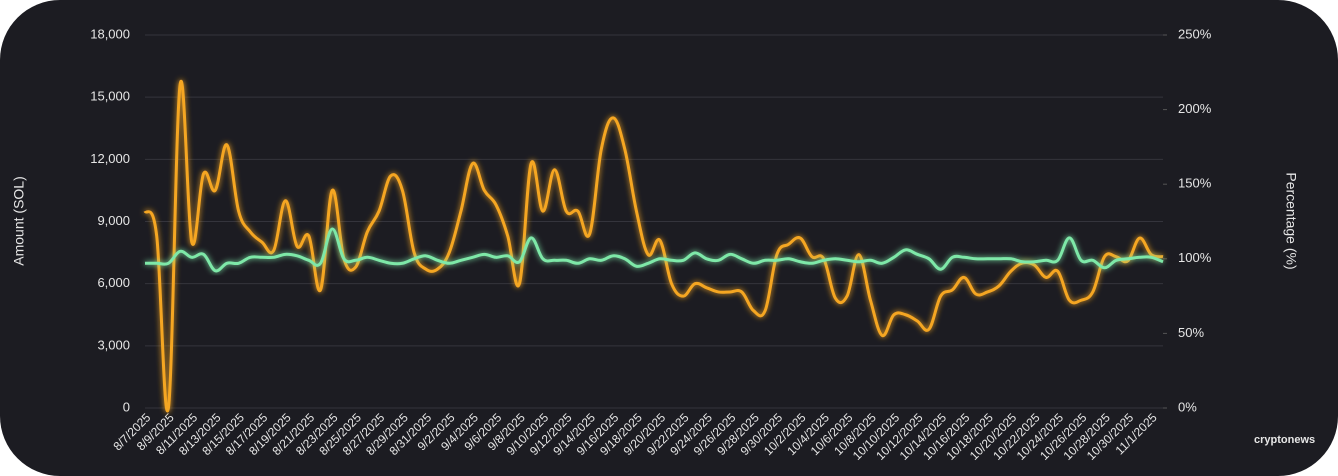 The image size is (1338, 476). Describe the element at coordinates (126, 406) in the screenshot. I see `y-tick-label: 0` at that location.